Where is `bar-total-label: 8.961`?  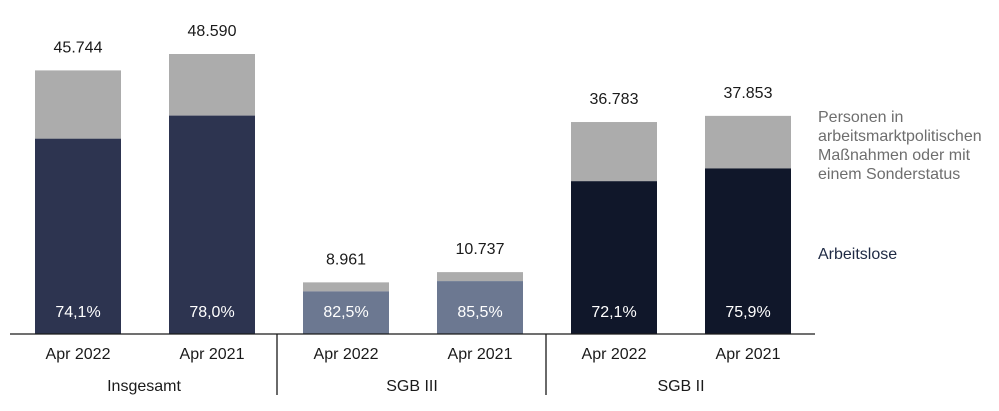 bar-total-label: 8.961 is located at coordinates (346, 259).